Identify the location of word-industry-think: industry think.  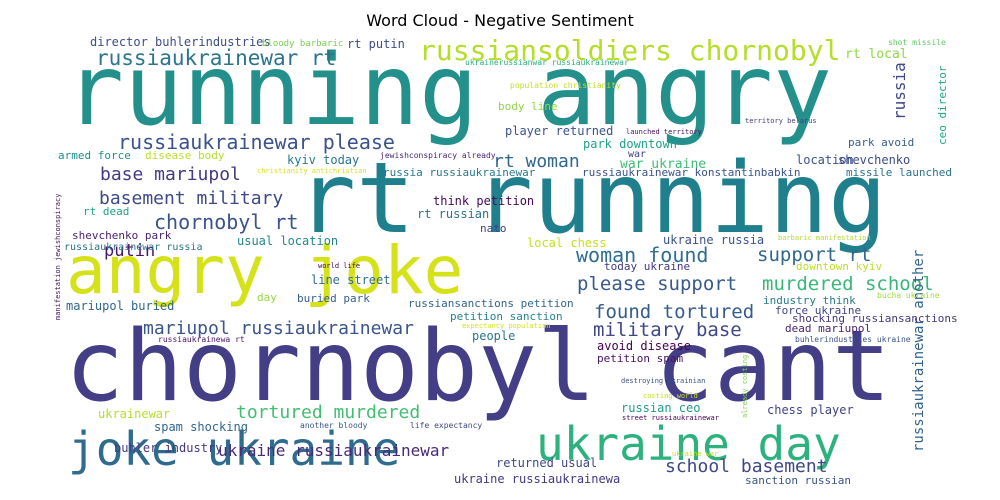
(809, 300).